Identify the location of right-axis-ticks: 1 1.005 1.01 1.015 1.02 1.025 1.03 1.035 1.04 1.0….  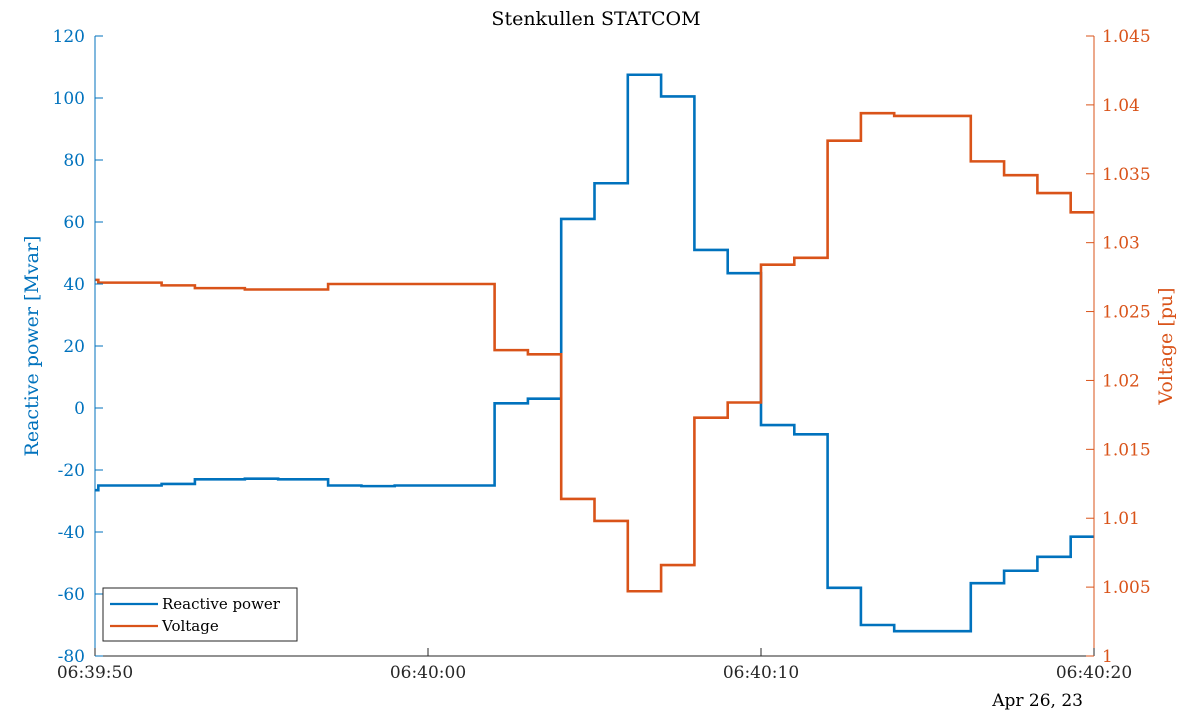
(1118, 347).